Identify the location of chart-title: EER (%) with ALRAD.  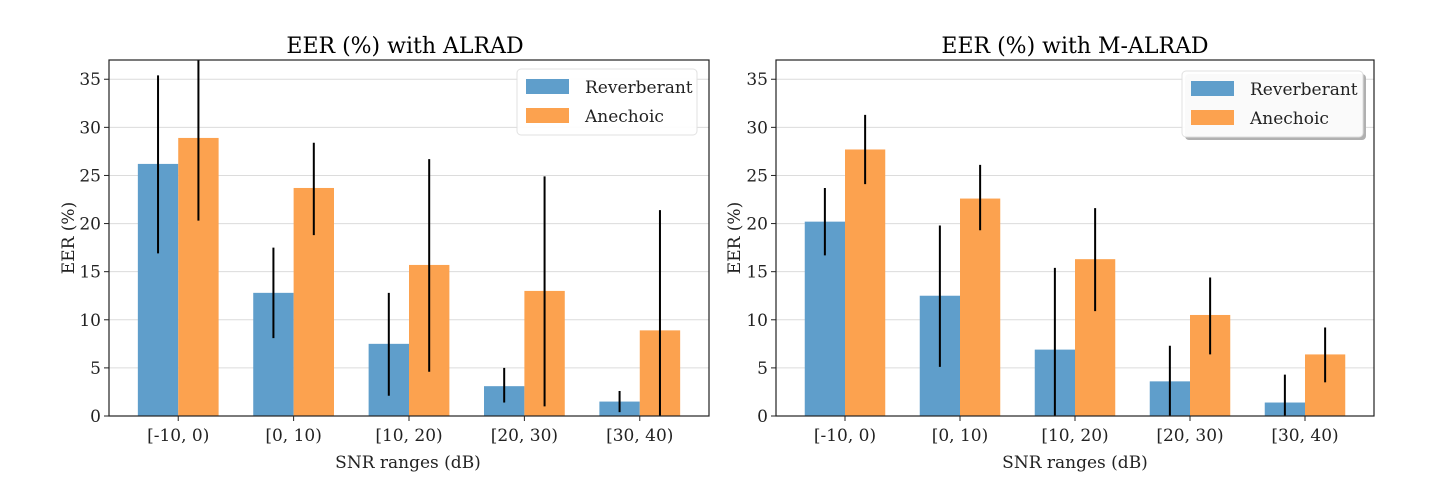
(404, 46).